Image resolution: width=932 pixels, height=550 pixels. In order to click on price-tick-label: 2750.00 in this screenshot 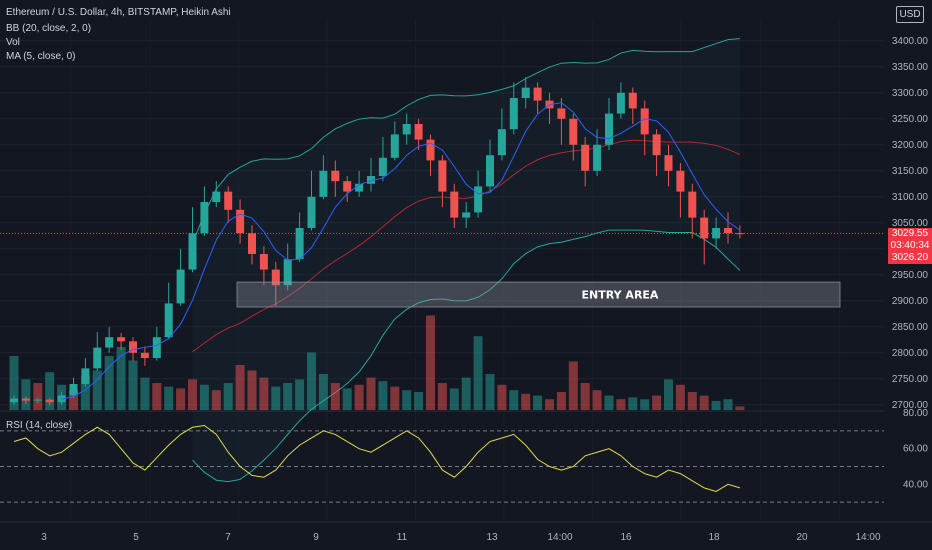, I will do `click(910, 379)`.